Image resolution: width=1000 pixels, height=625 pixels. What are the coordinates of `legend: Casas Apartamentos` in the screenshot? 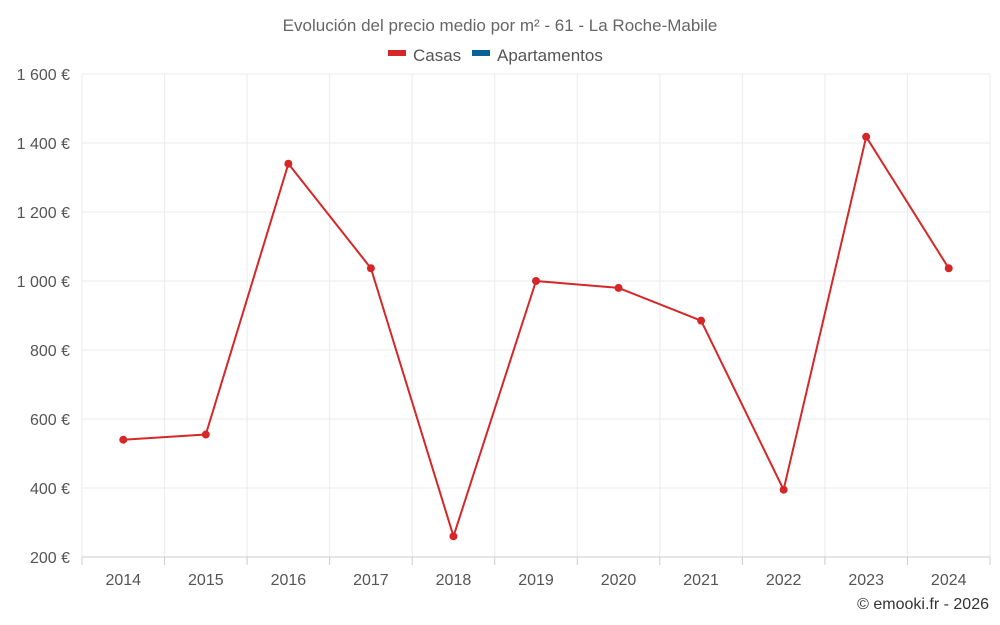 It's located at (495, 55).